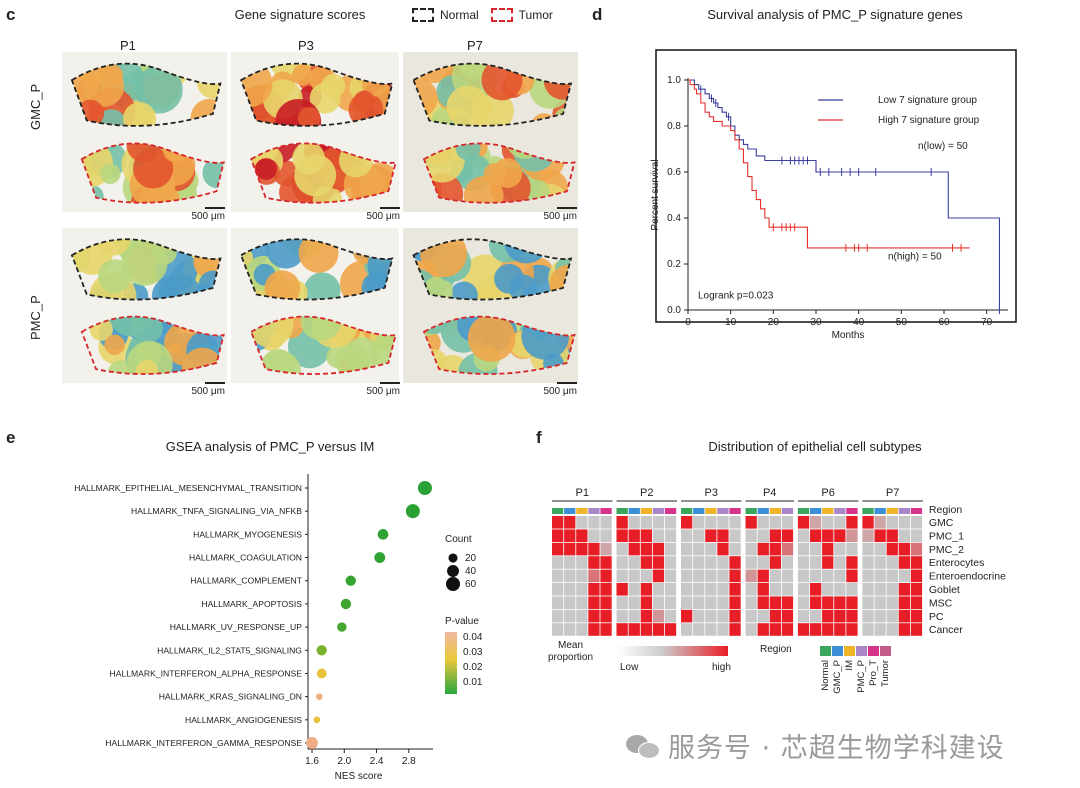  I want to click on normal-region-outline, so click(492, 94).